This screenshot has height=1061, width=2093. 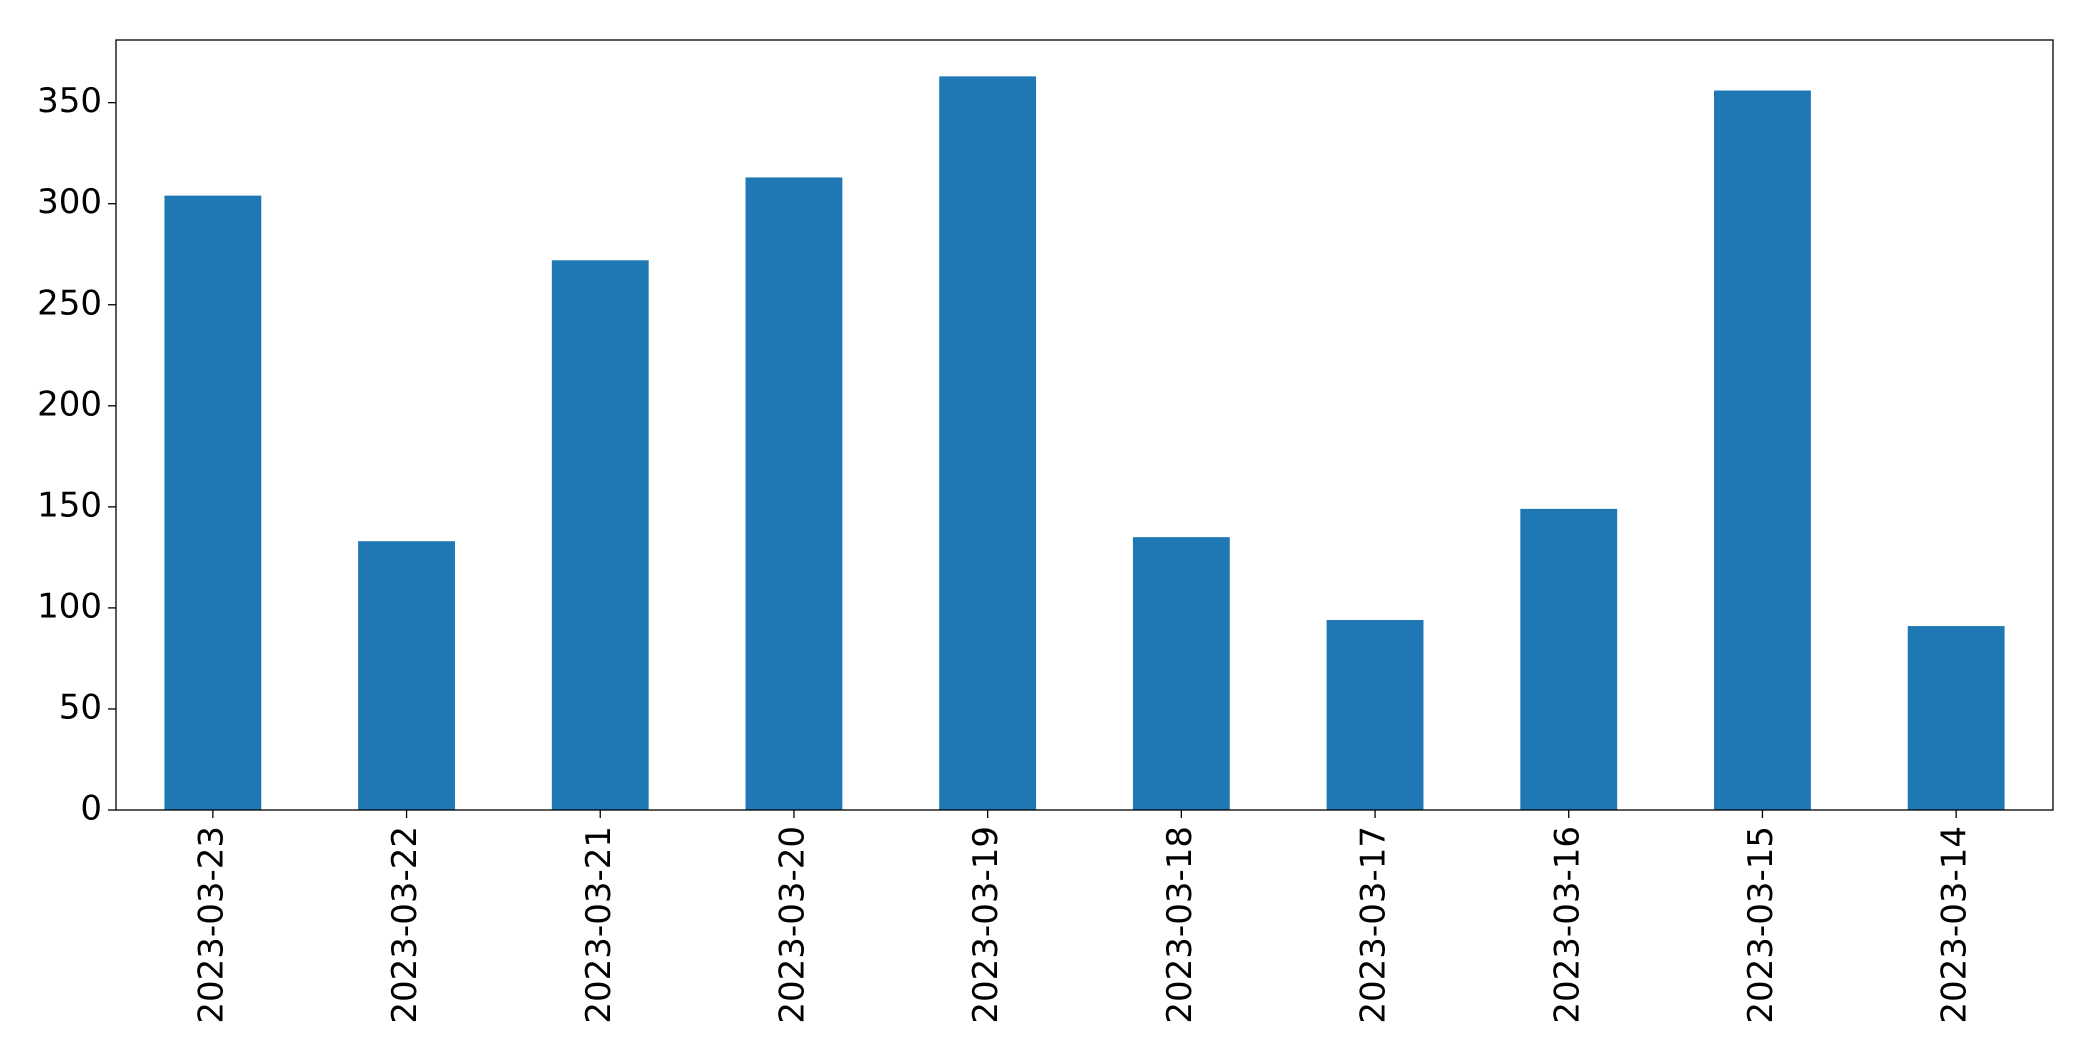 I want to click on y-tick-label: 150, so click(x=69, y=505).